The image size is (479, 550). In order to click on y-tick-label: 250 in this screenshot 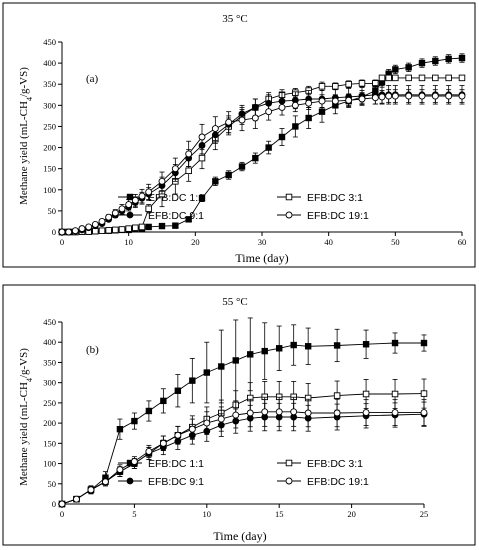, I will do `click(49, 403)`.